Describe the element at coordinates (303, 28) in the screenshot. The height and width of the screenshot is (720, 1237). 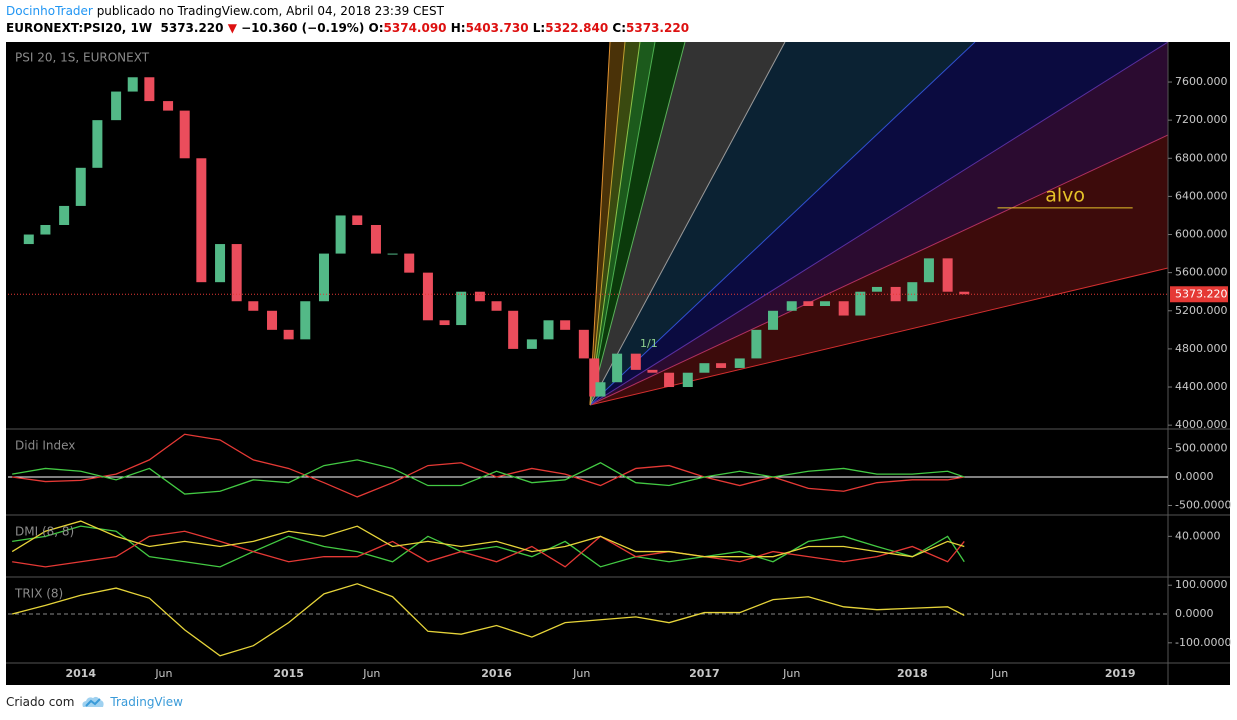
I see `change: −10.360 (−0.19%)` at that location.